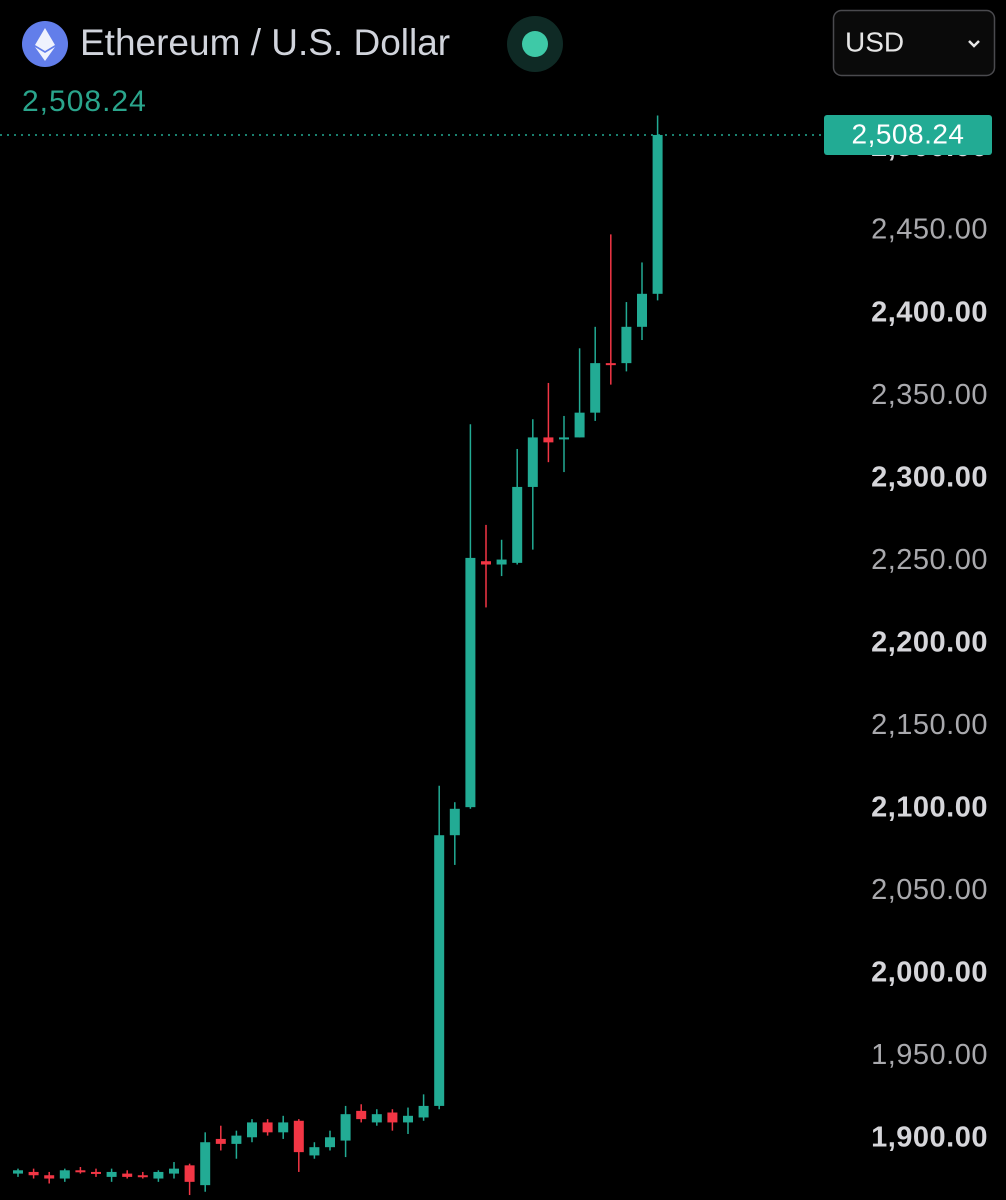 The image size is (1006, 1200). Describe the element at coordinates (929, 807) in the screenshot. I see `y-tick-label: 2,100.00` at that location.